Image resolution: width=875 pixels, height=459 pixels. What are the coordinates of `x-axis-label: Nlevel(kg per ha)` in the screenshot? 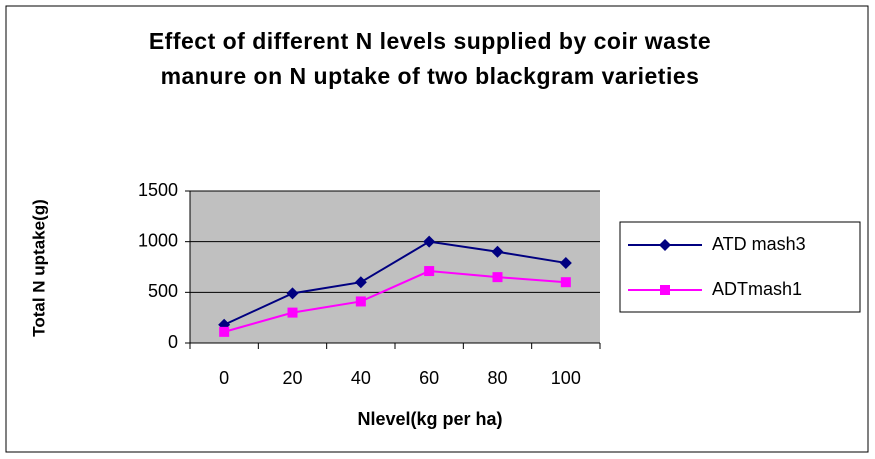 It's located at (429, 419).